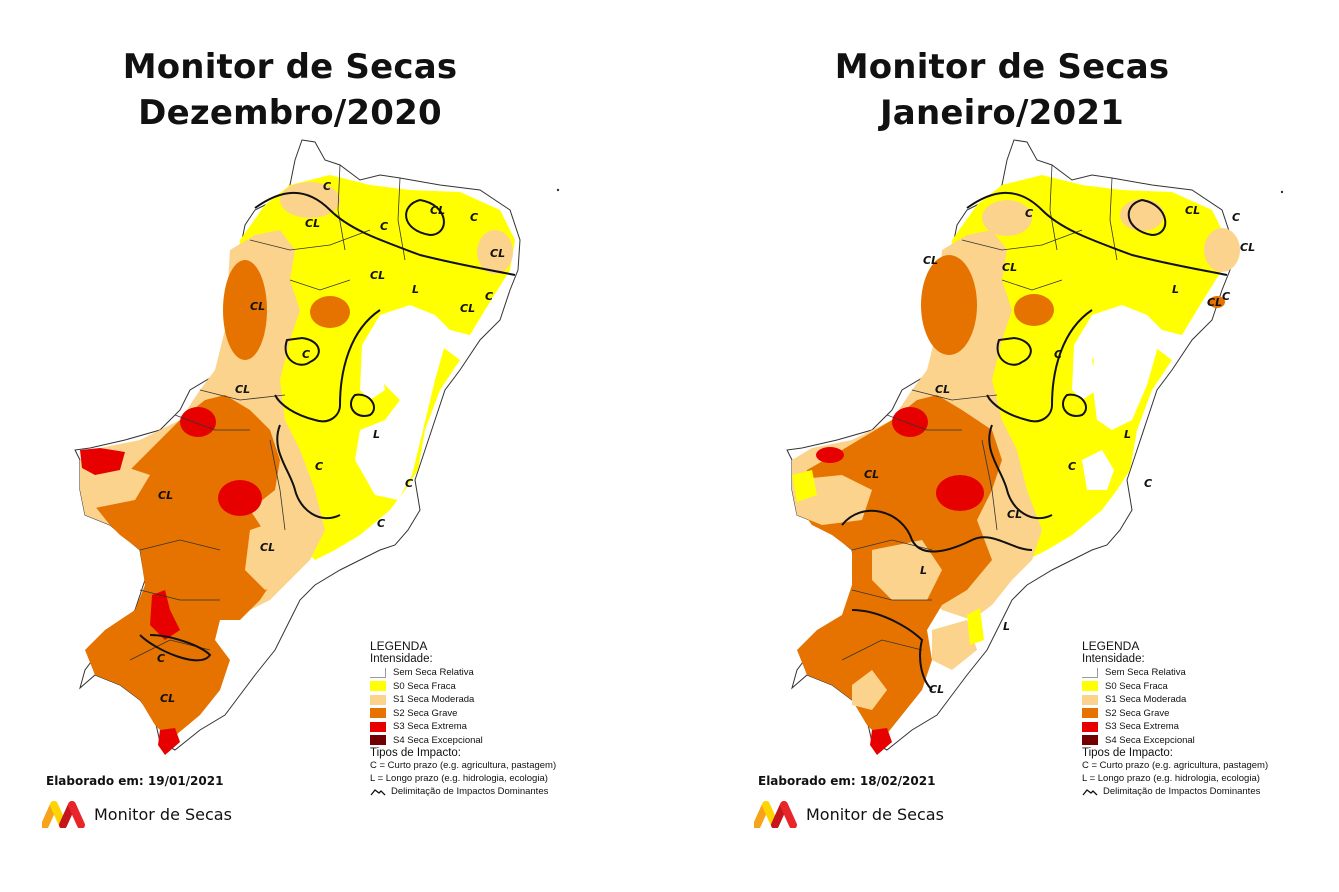  I want to click on area-s3-nw, so click(102, 461).